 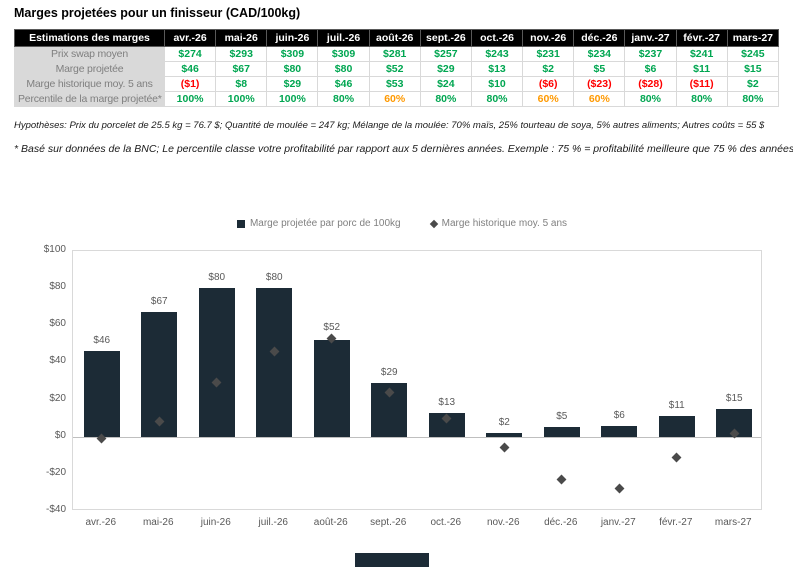 What do you see at coordinates (57, 287) in the screenshot?
I see `y-axis-tick-label: $80` at bounding box center [57, 287].